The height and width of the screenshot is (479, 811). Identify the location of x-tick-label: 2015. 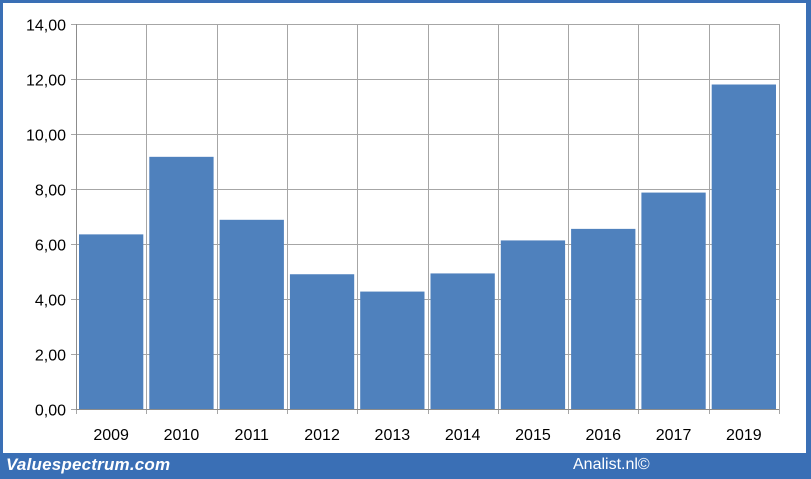
(533, 435).